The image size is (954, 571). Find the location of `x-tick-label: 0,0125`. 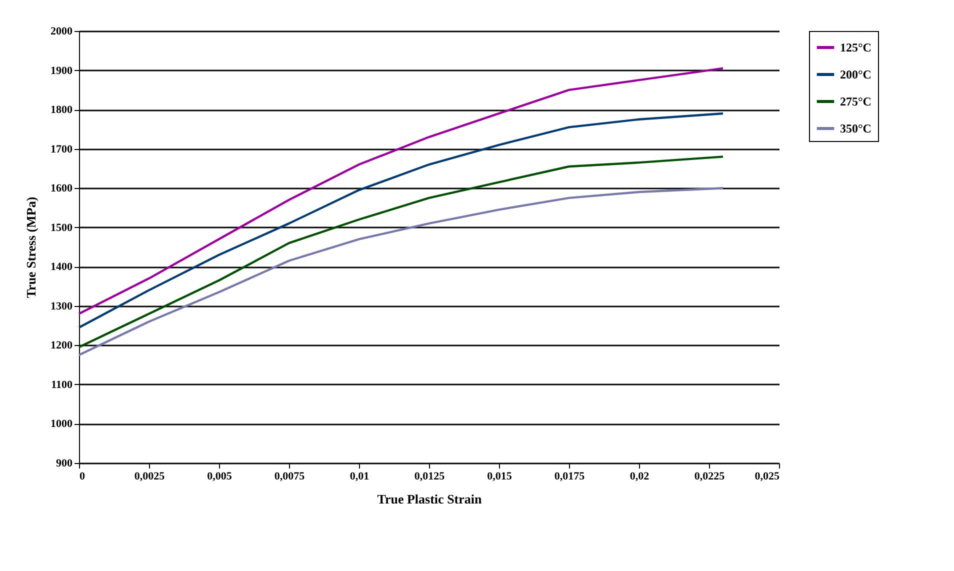

x-tick-label: 0,0125 is located at coordinates (430, 476).